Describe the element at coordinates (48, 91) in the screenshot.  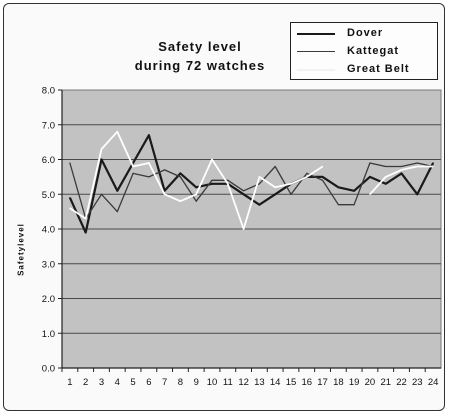
I see `y-tick-label: 8.0` at that location.